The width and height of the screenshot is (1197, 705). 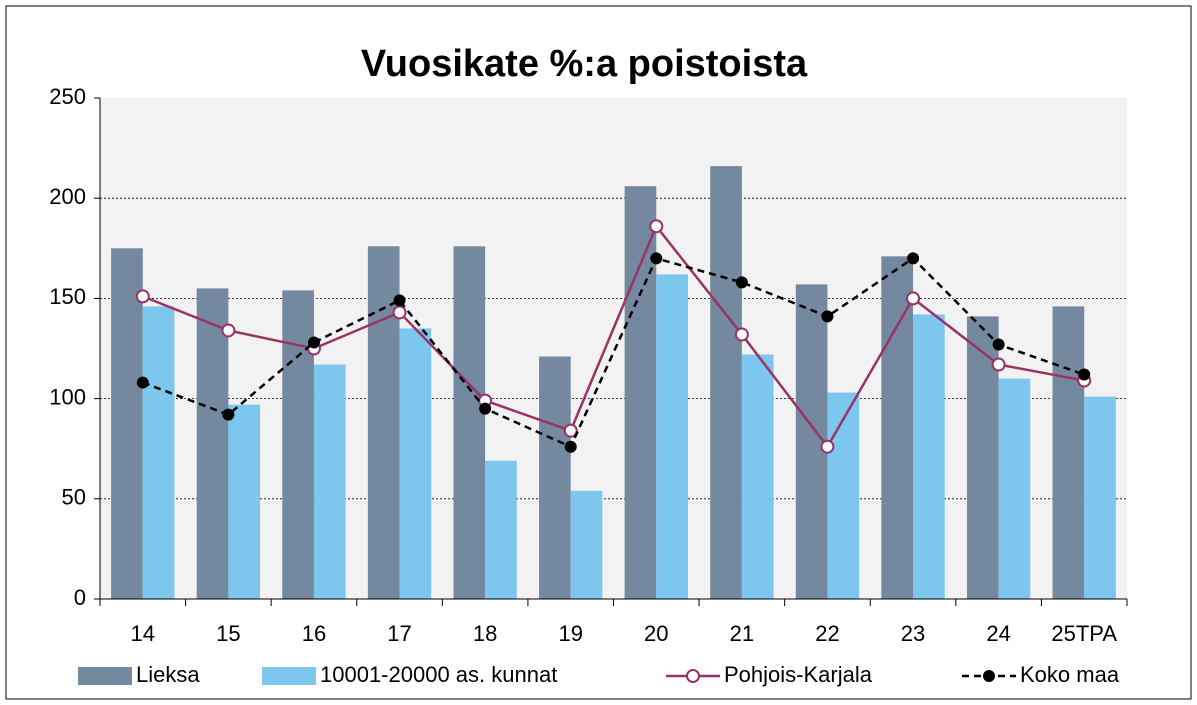 What do you see at coordinates (74, 497) in the screenshot?
I see `y-tick-label: 50` at bounding box center [74, 497].